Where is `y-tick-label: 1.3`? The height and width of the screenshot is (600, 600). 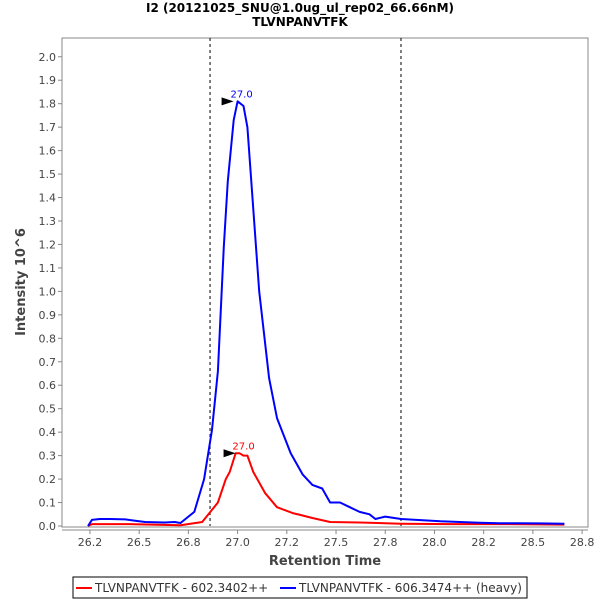 y-tick-label: 1.3 is located at coordinates (48, 221).